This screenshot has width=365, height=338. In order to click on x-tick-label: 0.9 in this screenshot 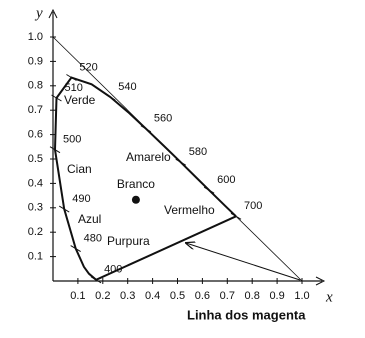, I will do `click(276, 296)`.